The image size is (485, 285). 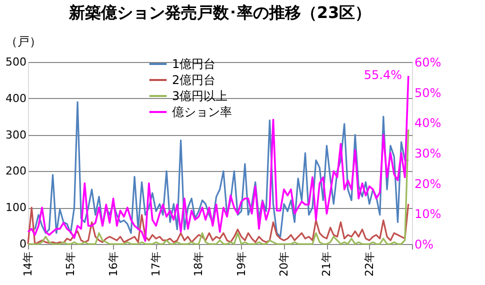 What do you see at coordinates (200, 96) in the screenshot?
I see `legend-label: 3億円以上` at bounding box center [200, 96].